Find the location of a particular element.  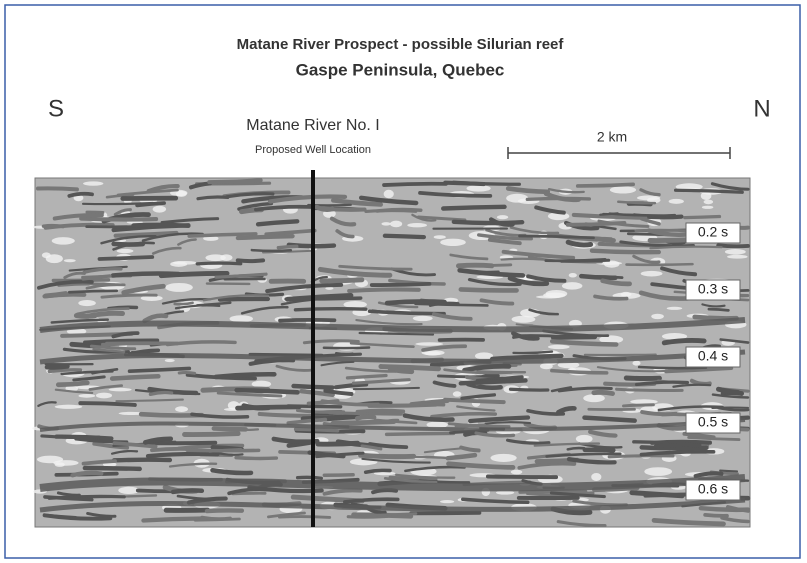

horizon is located at coordinates (392, 325).